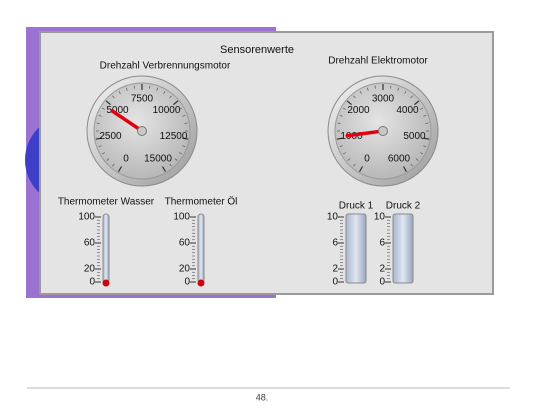 This screenshot has width=540, height=417. Describe the element at coordinates (383, 99) in the screenshot. I see `gauge-tick-label: 3000` at that location.